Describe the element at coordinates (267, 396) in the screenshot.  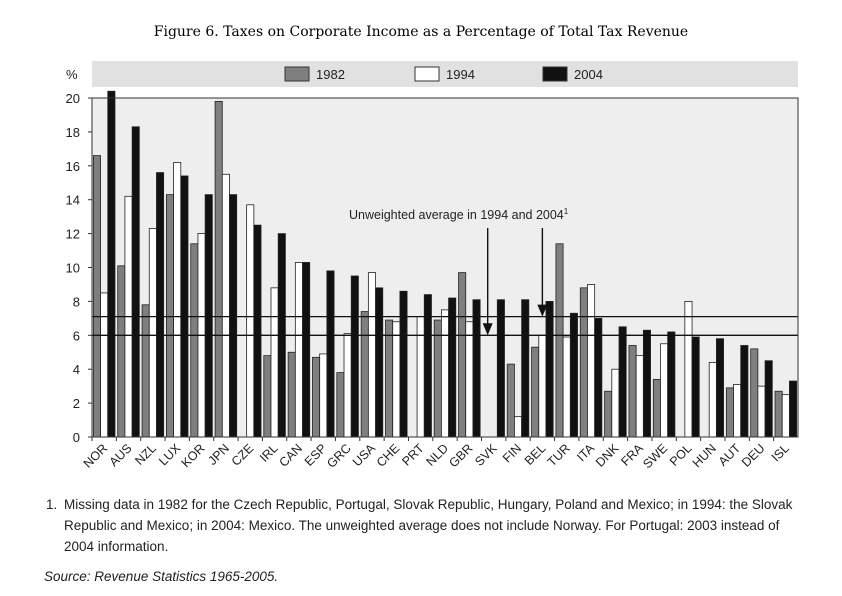
I see `bar-irl-1982` at that location.